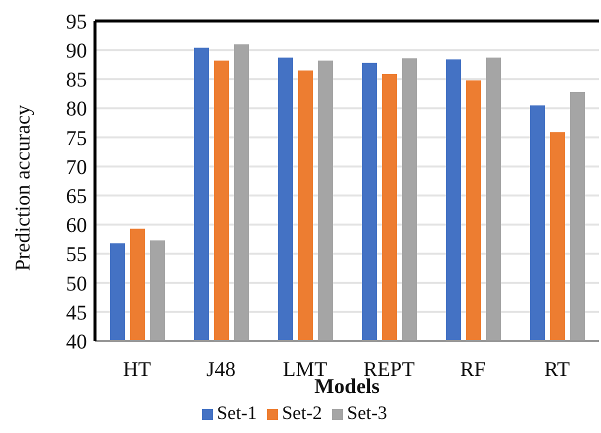 This screenshot has width=601, height=433. Describe the element at coordinates (22, 187) in the screenshot. I see `y-axis-title: Prediction accuracy` at that location.